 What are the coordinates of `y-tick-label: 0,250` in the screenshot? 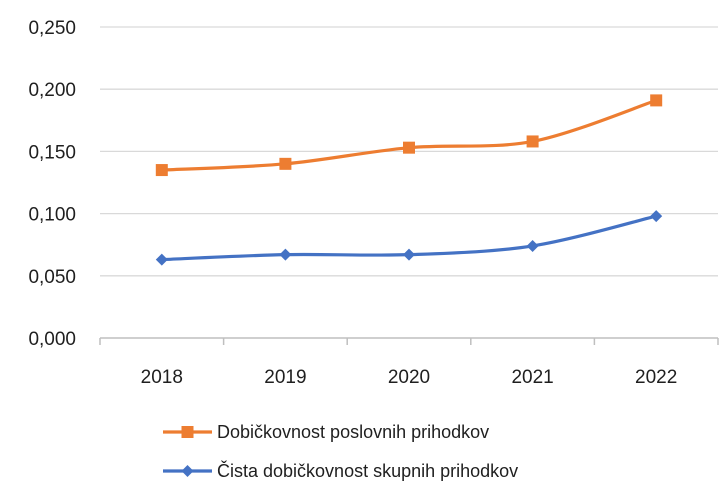 It's located at (52, 28).